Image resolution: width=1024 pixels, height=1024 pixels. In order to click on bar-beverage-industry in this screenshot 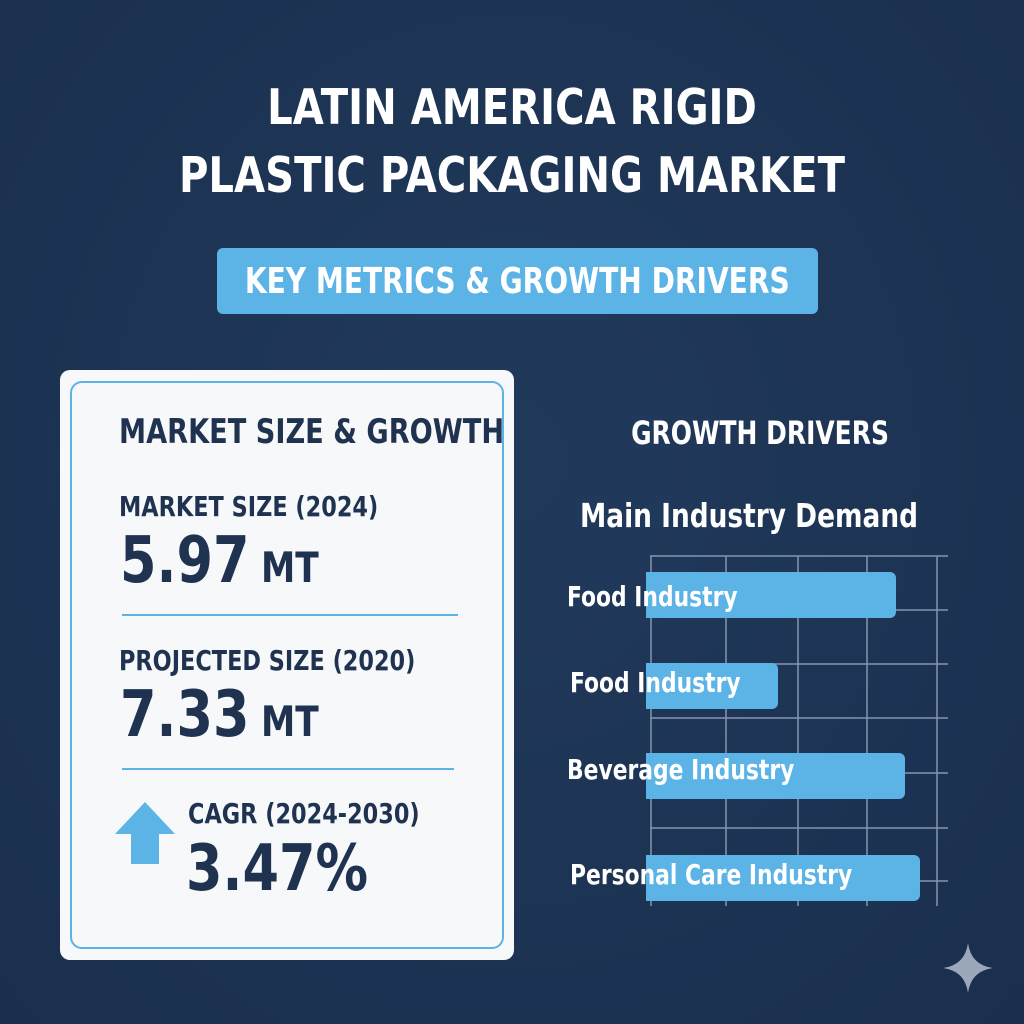, I will do `click(775, 776)`.